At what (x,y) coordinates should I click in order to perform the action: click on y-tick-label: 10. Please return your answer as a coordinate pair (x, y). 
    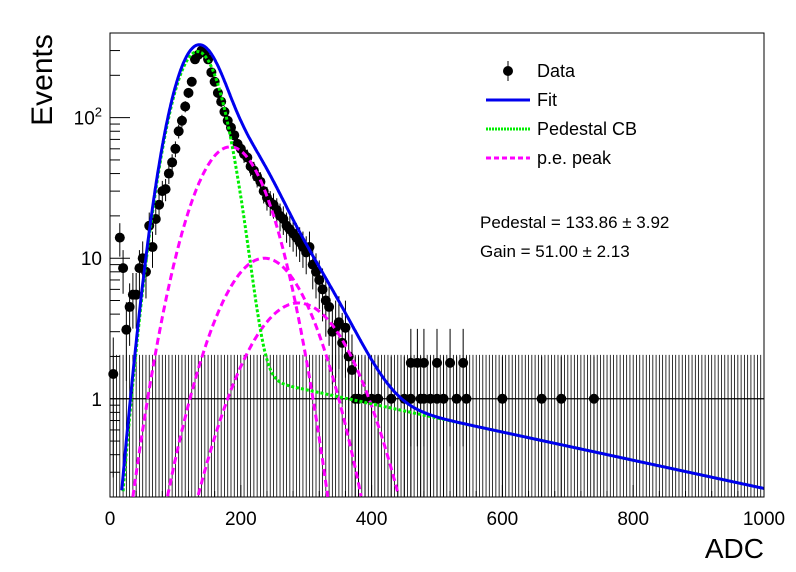
    Looking at the image, I should click on (91, 259).